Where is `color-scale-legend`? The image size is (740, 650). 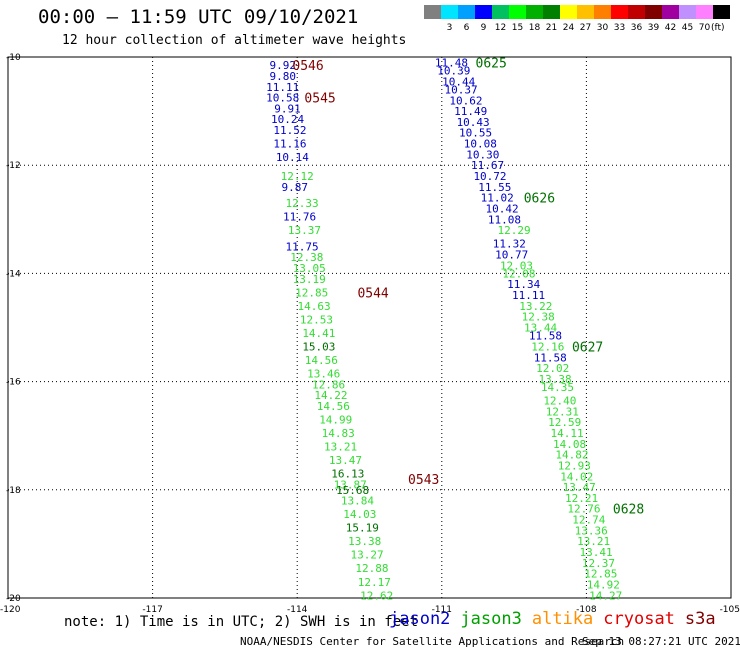 color-scale-legend is located at coordinates (577, 12).